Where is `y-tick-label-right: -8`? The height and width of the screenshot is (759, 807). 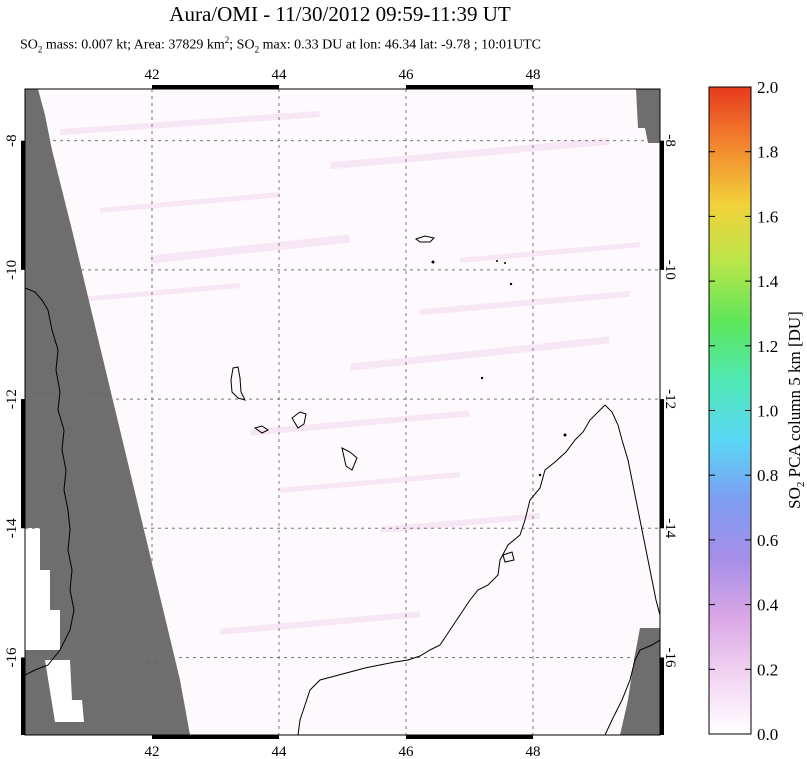
y-tick-label-right: -8 is located at coordinates (670, 140).